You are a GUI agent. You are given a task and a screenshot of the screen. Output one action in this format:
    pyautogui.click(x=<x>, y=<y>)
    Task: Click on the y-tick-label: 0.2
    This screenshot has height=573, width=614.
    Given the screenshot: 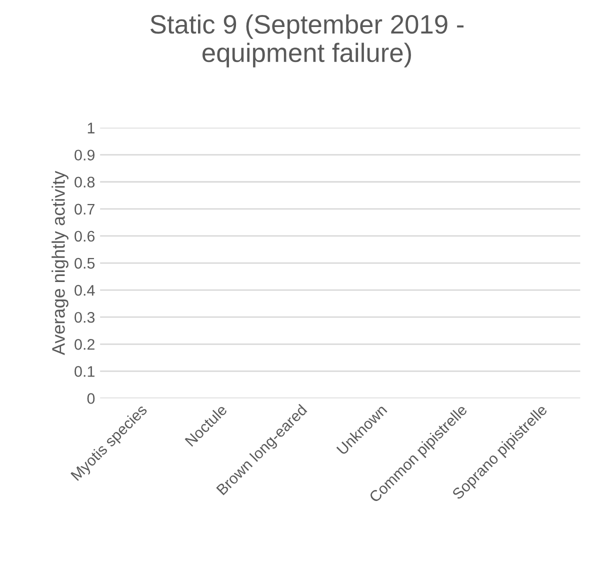 What is the action you would take?
    pyautogui.click(x=84, y=344)
    